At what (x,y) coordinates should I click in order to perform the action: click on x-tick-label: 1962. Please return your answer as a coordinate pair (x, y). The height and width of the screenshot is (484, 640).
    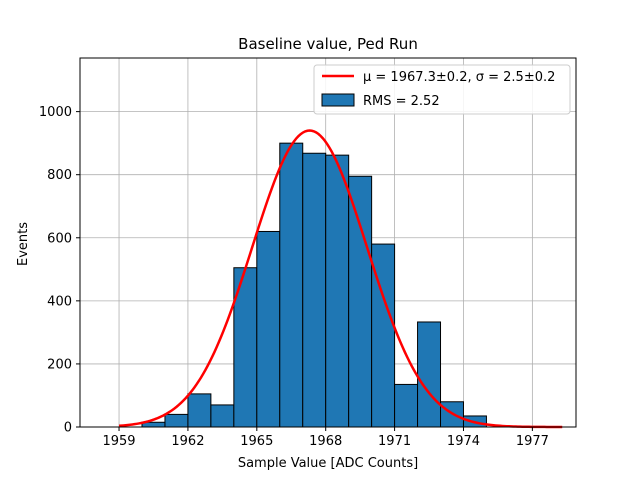
    Looking at the image, I should click on (187, 441).